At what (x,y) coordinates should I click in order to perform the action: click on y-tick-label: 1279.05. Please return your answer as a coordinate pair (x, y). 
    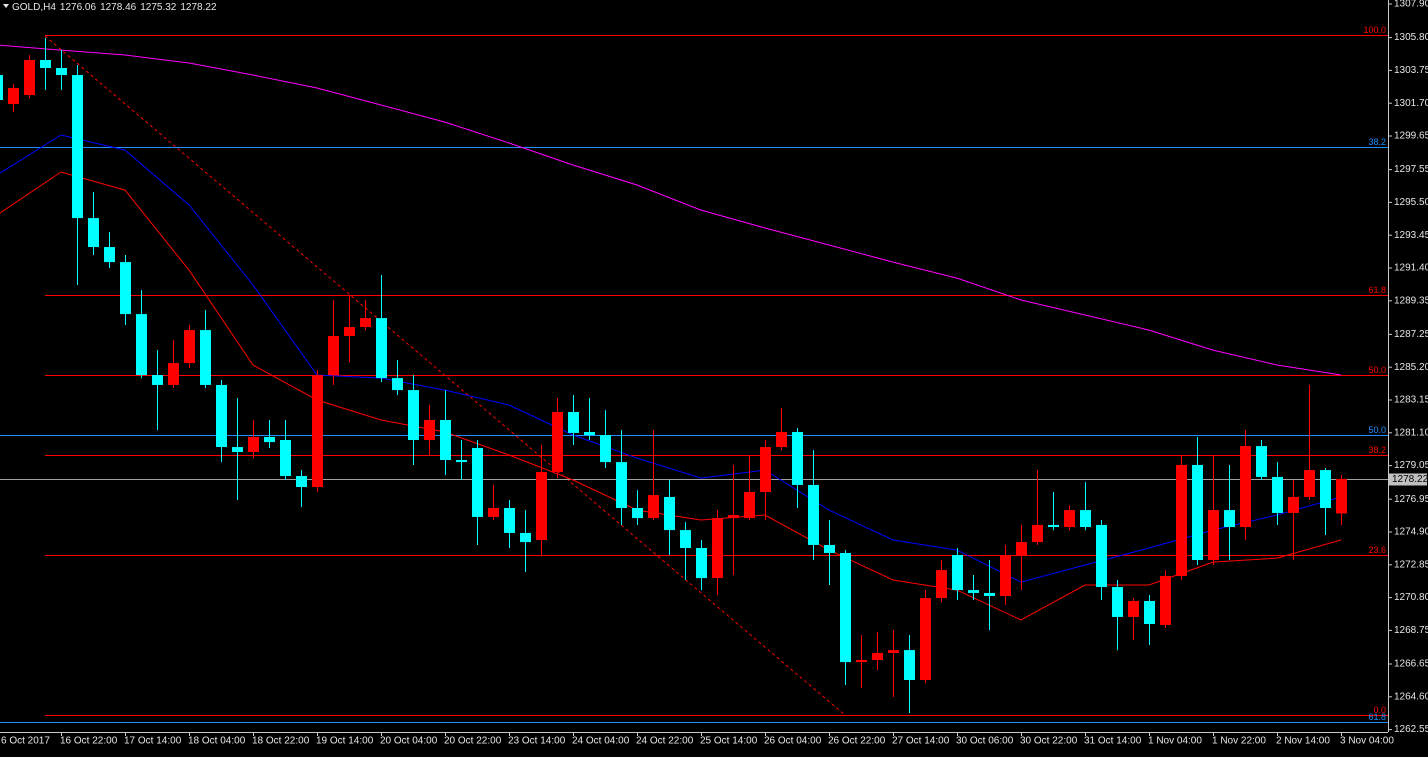
    Looking at the image, I should click on (1411, 465).